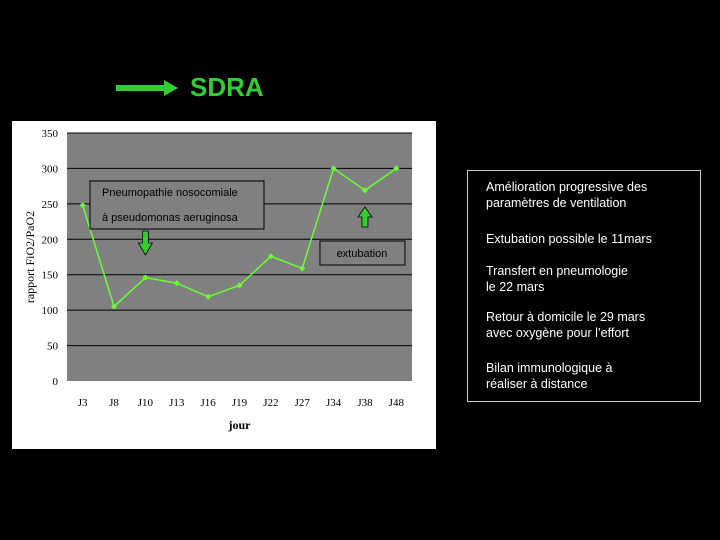  I want to click on y-tick-label: 50, so click(53, 347).